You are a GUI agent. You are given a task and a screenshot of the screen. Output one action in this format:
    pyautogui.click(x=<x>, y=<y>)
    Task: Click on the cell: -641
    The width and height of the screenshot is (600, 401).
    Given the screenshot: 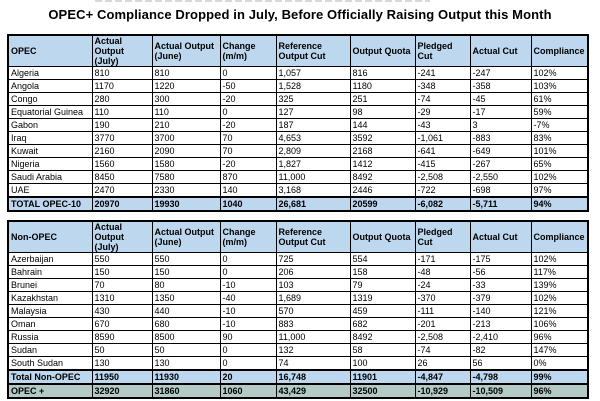 What is the action you would take?
    pyautogui.click(x=442, y=151)
    